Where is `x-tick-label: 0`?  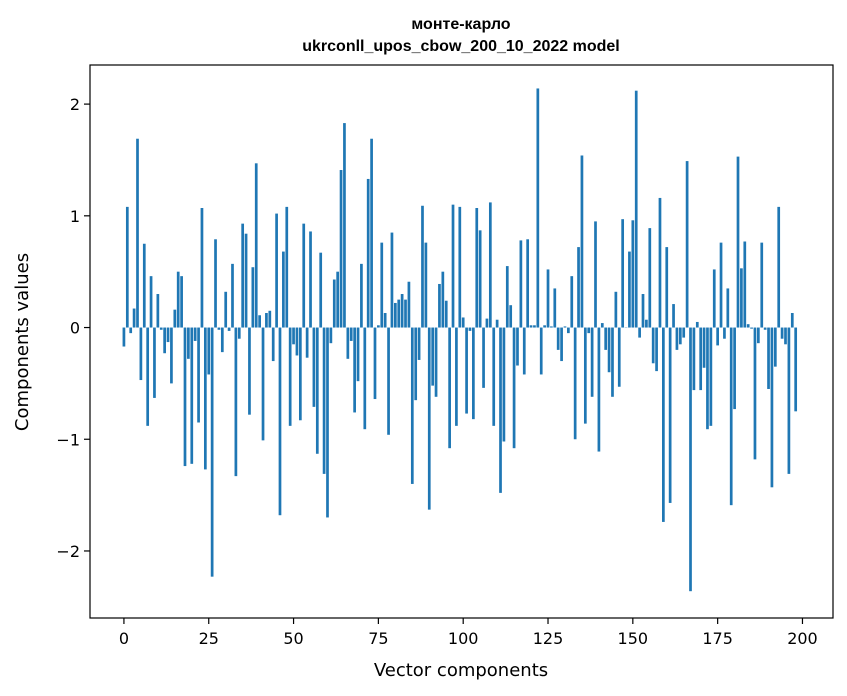 x-tick-label: 0 is located at coordinates (124, 638).